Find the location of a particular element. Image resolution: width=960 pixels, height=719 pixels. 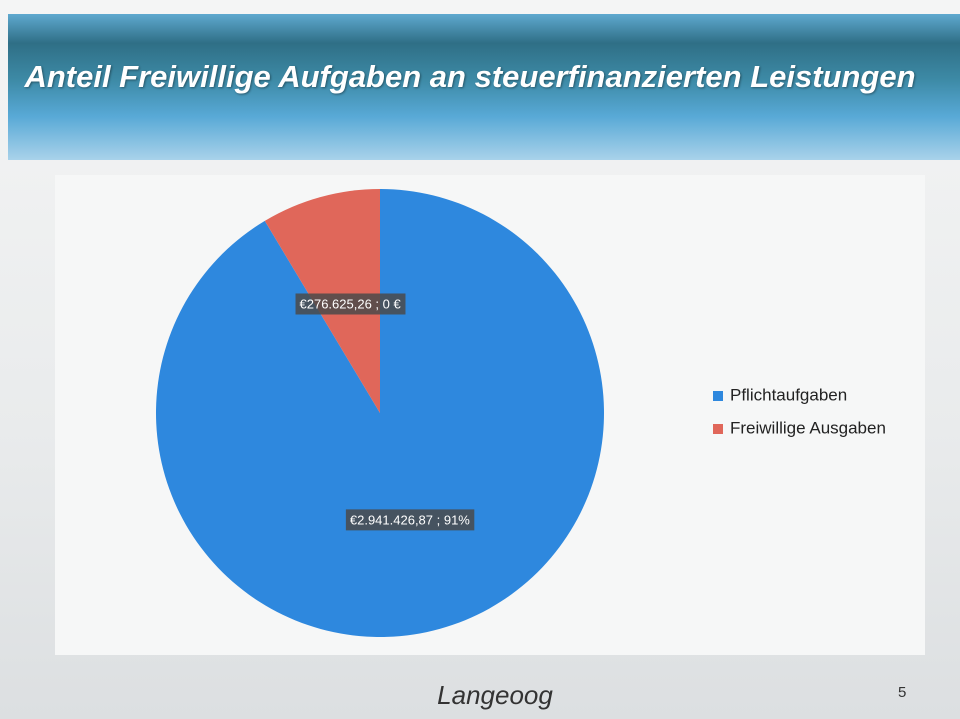

legend-label: Freiwillige Ausgaben is located at coordinates (808, 427).